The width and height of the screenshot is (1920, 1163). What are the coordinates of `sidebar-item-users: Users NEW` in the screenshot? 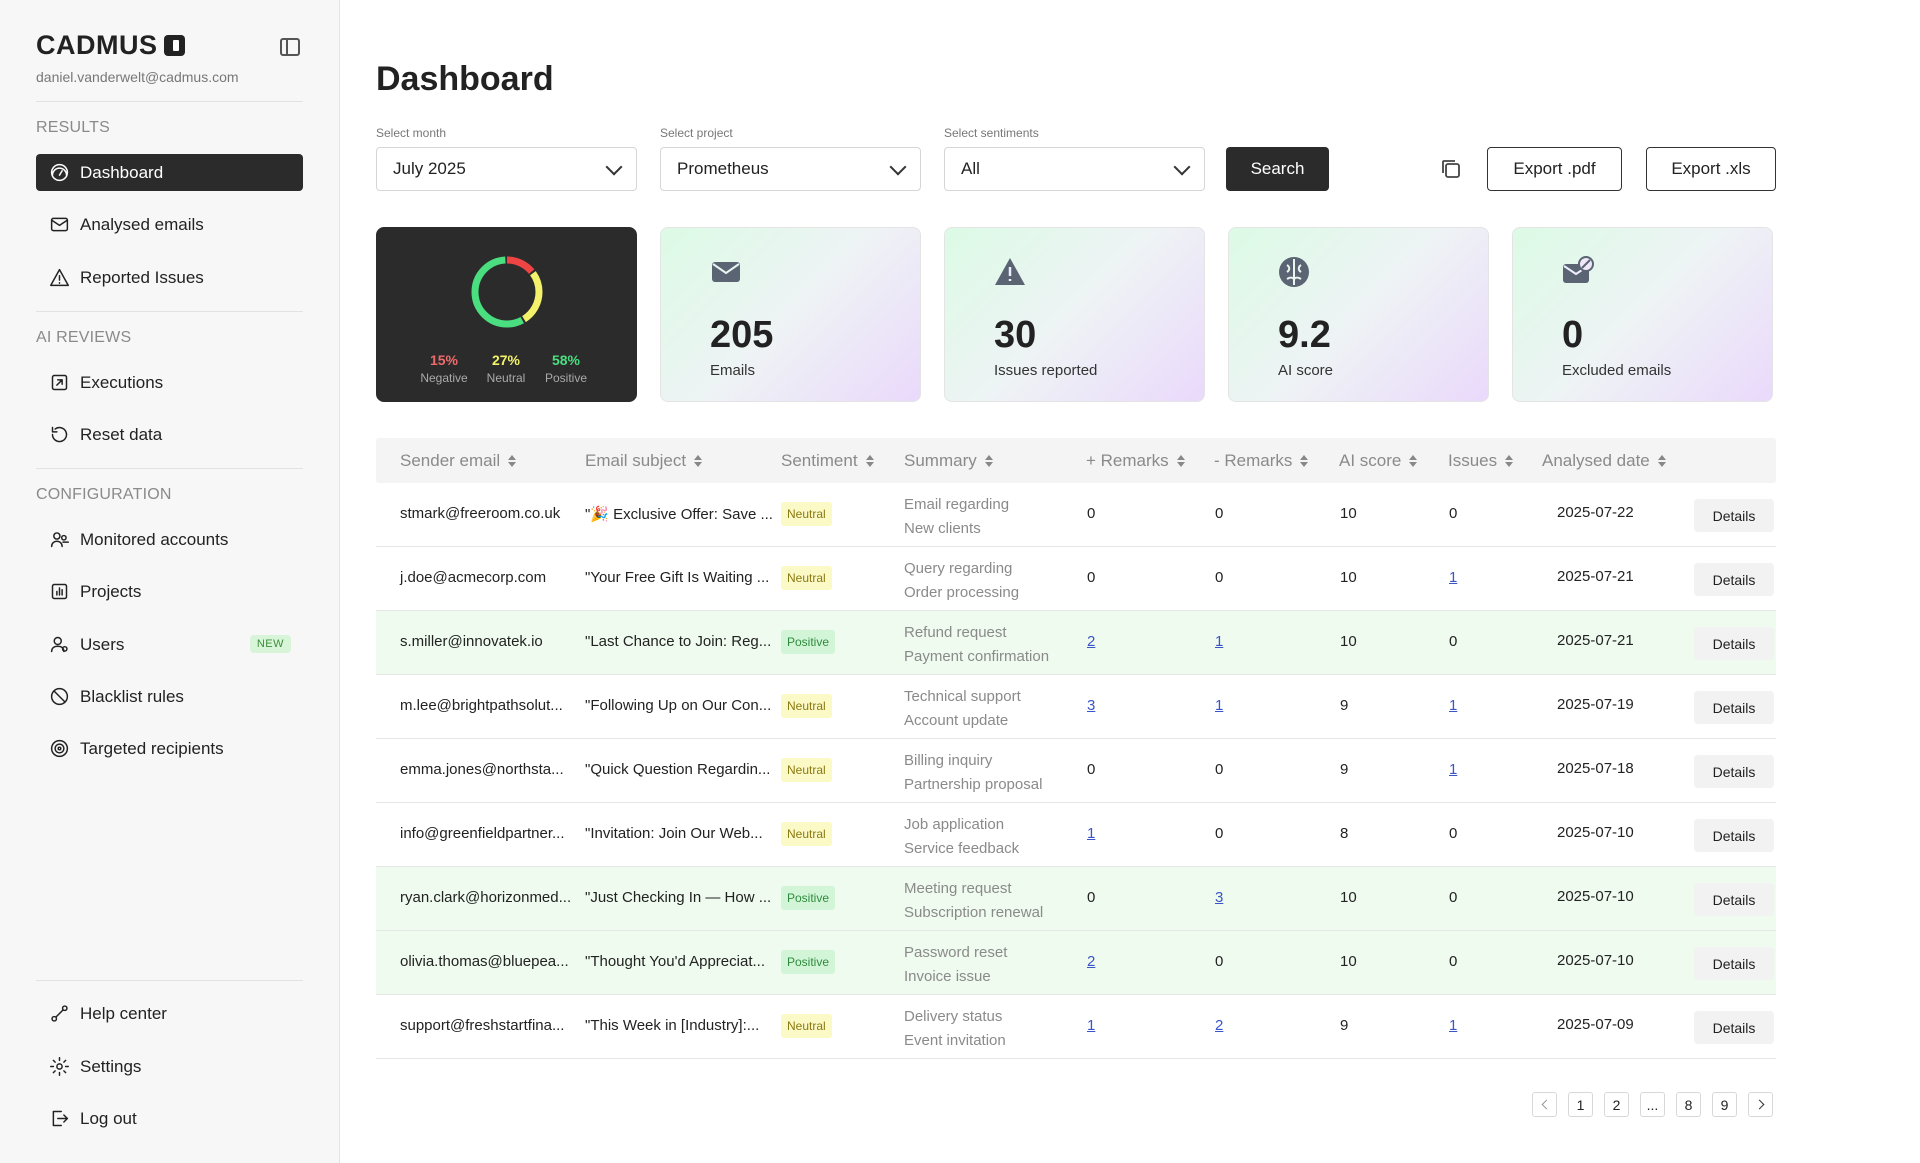 It's located at (169, 644).